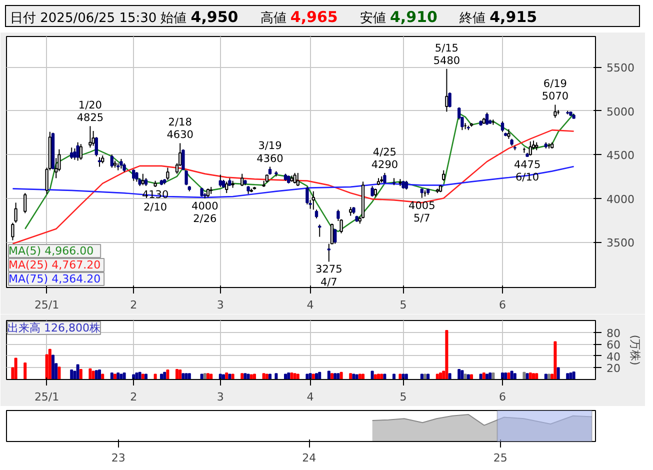 The width and height of the screenshot is (653, 470). Describe the element at coordinates (613, 357) in the screenshot. I see `y-tick-label: 40` at that location.